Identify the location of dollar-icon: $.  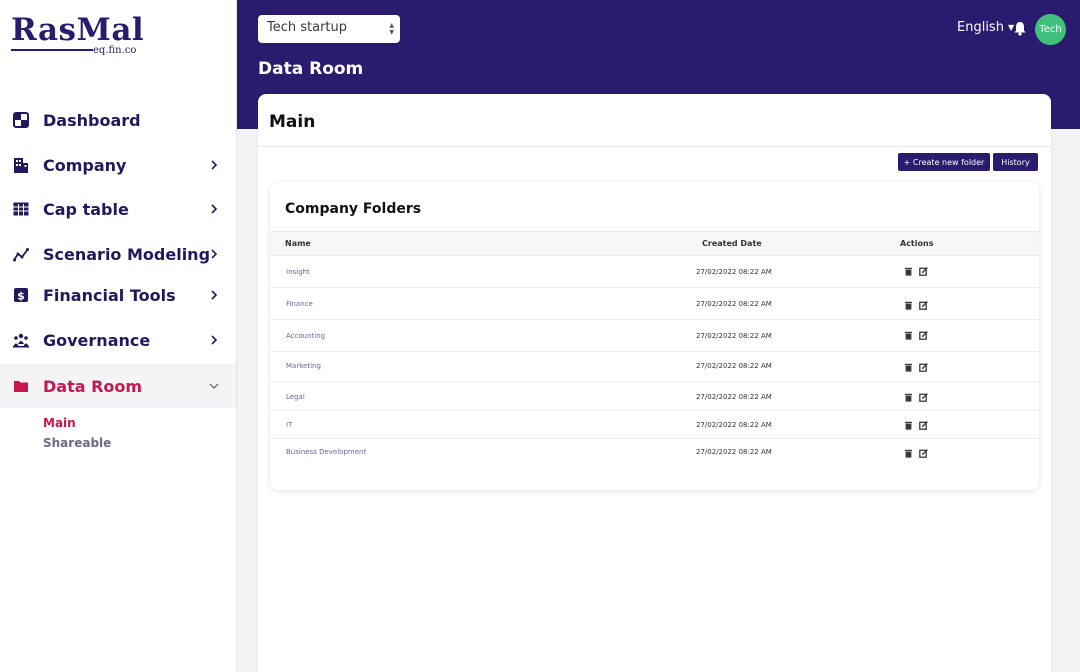
(21, 295).